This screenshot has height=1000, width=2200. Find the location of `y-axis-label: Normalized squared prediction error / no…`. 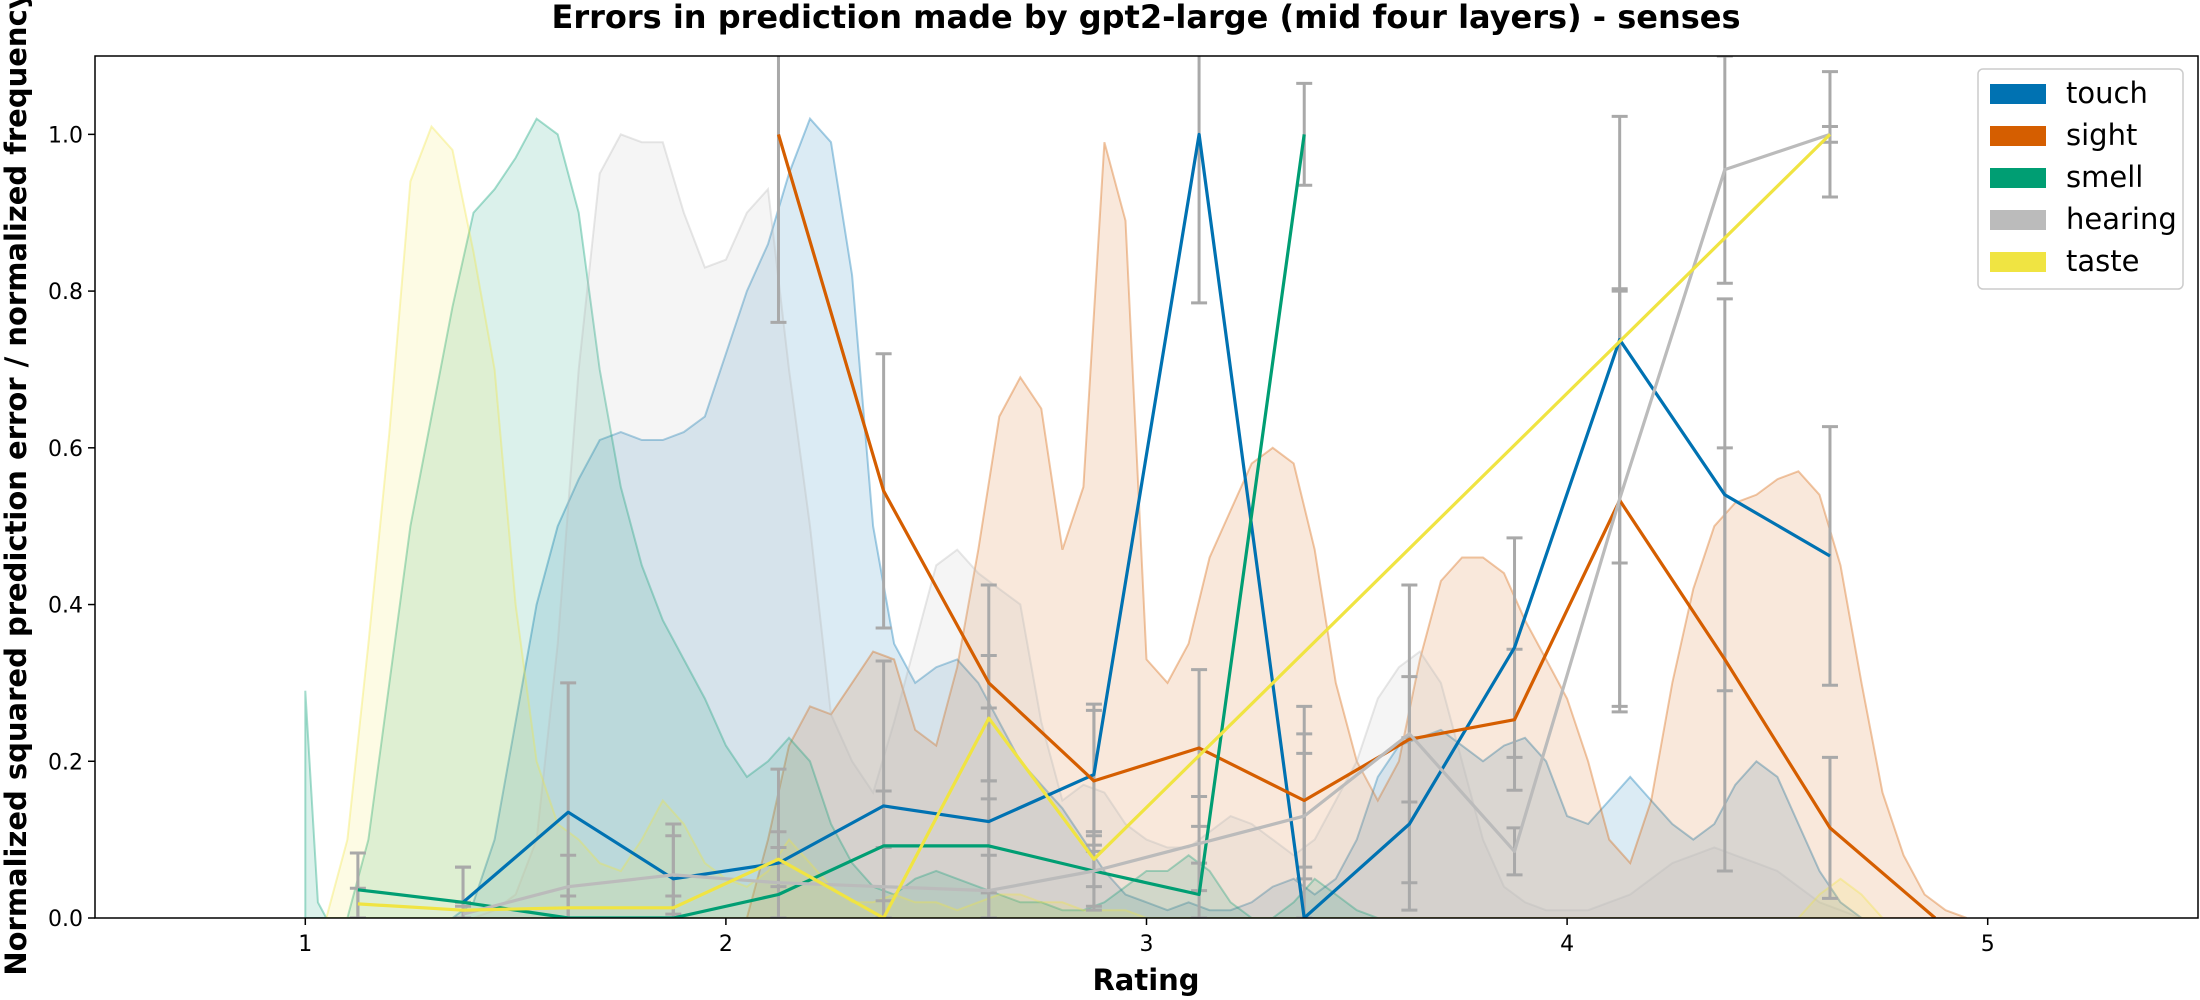

y-axis-label: Normalized squared prediction error / no… is located at coordinates (16, 488).